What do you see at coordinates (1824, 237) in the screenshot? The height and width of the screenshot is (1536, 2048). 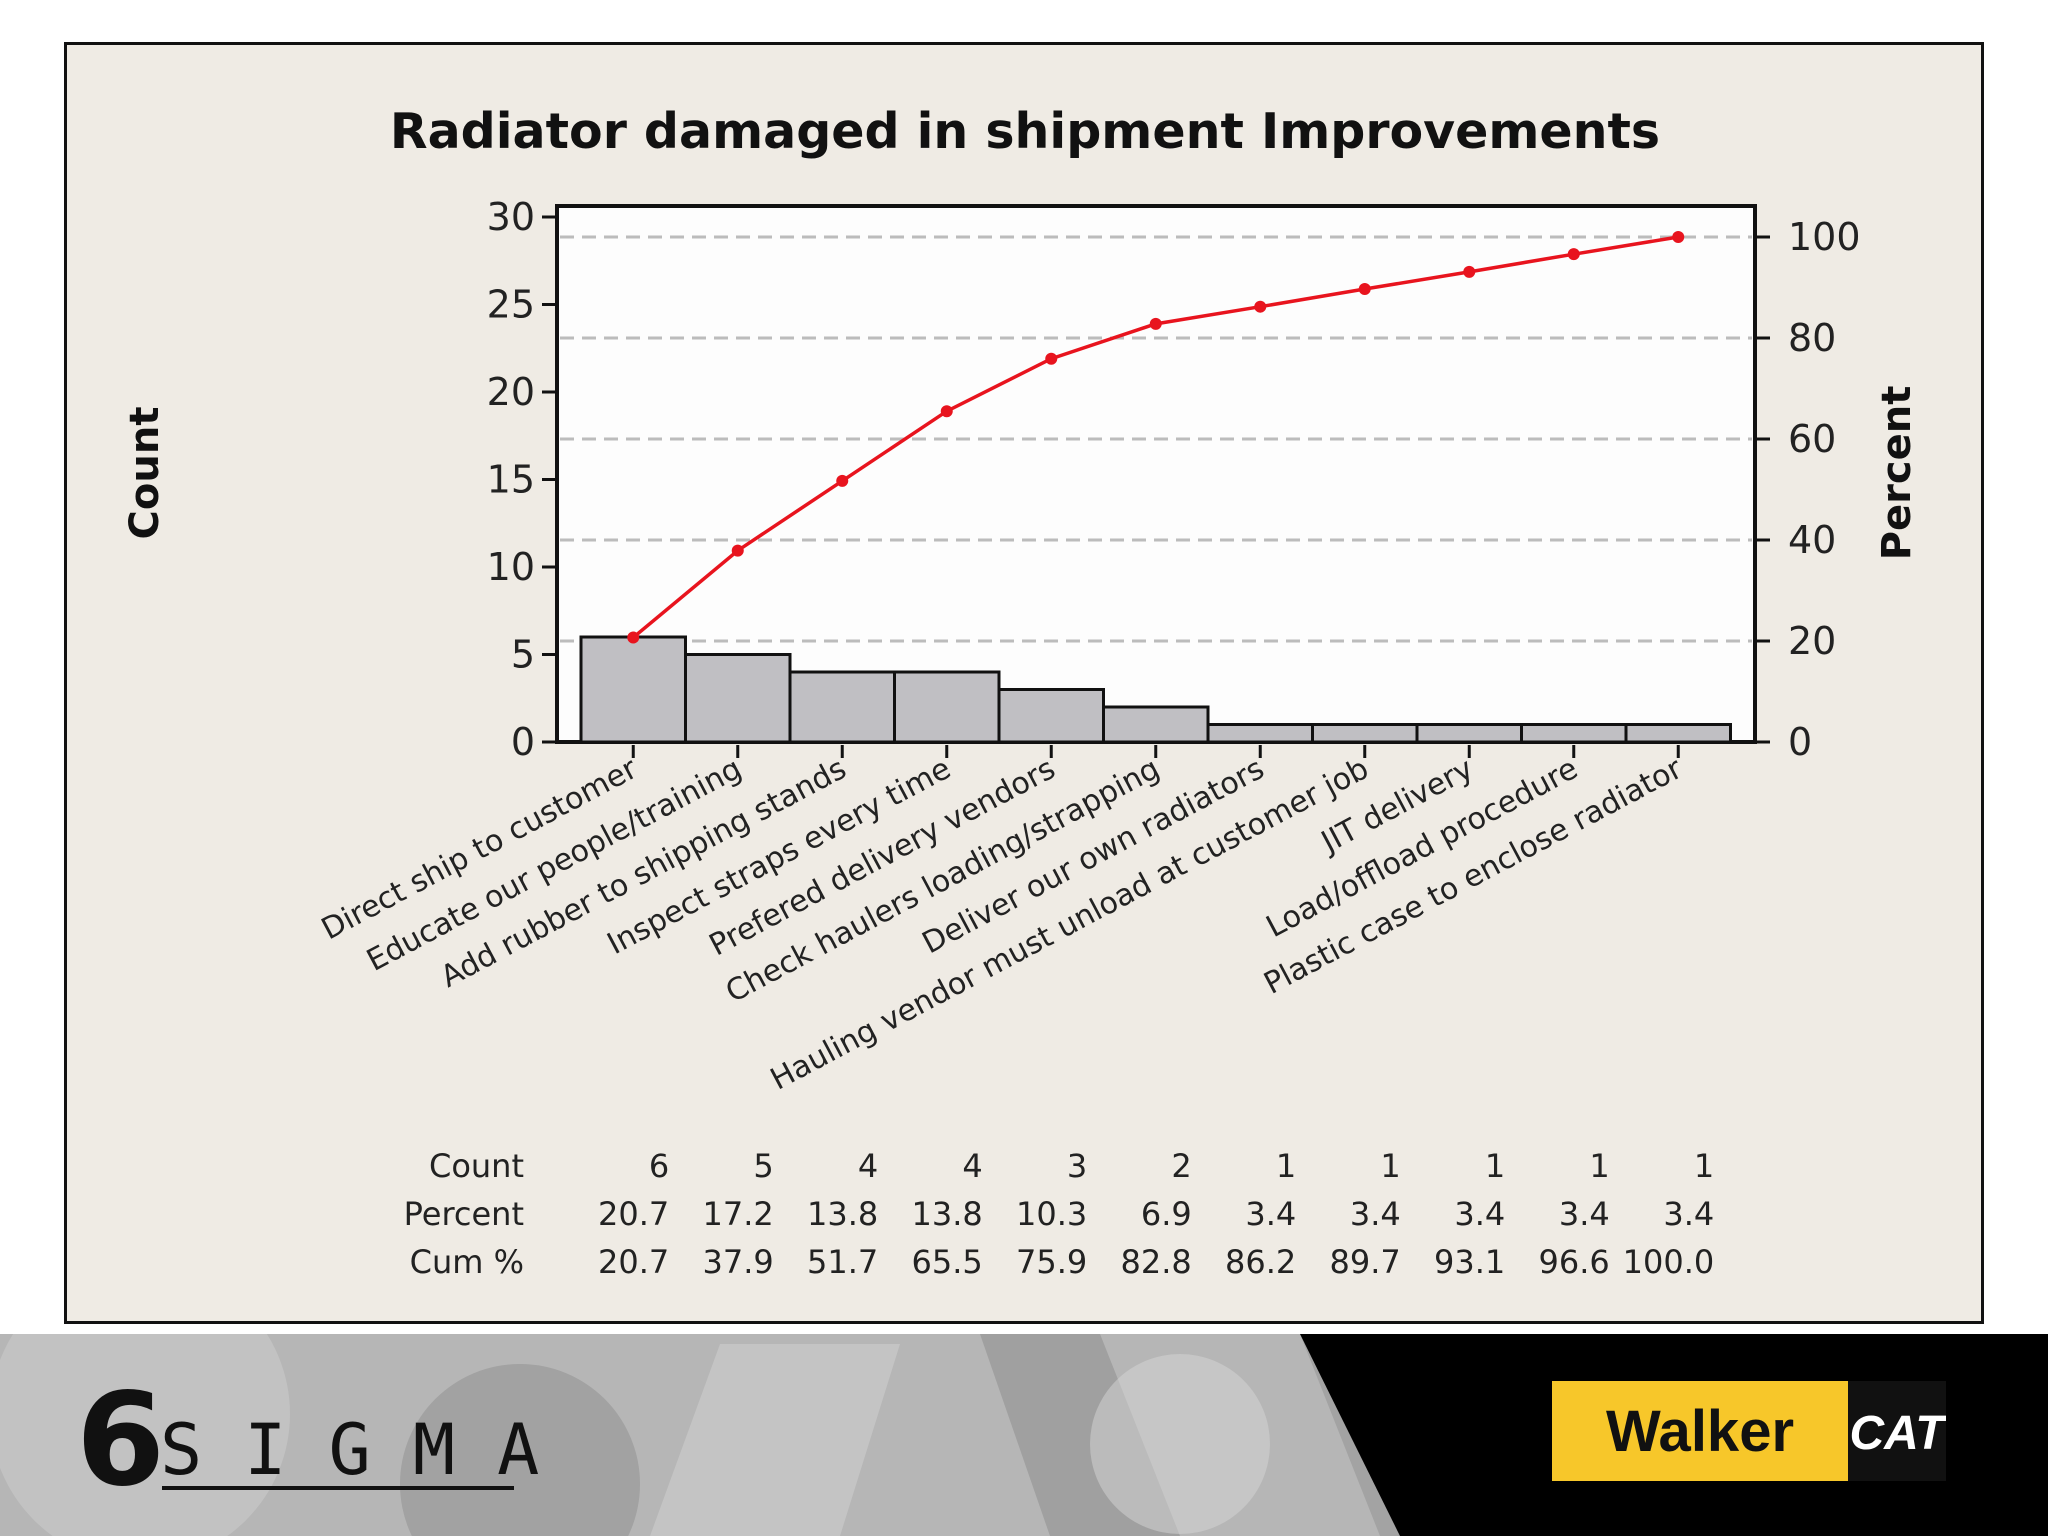 I see `y2-tick-label: 100` at bounding box center [1824, 237].